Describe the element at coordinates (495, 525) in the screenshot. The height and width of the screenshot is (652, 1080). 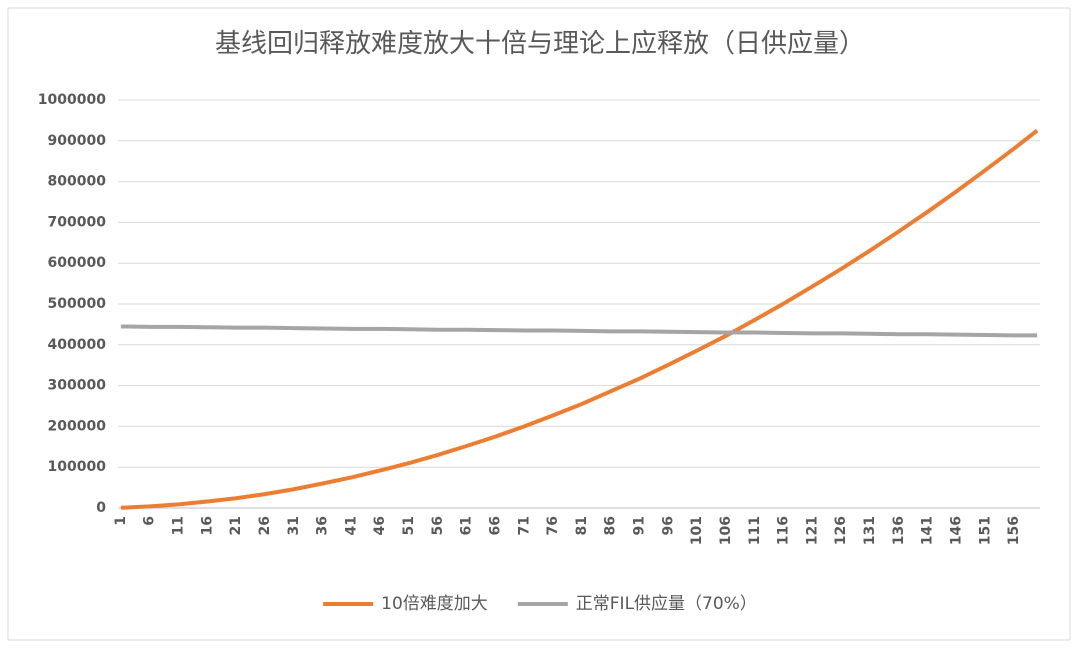
I see `x-tick-label: 66` at that location.